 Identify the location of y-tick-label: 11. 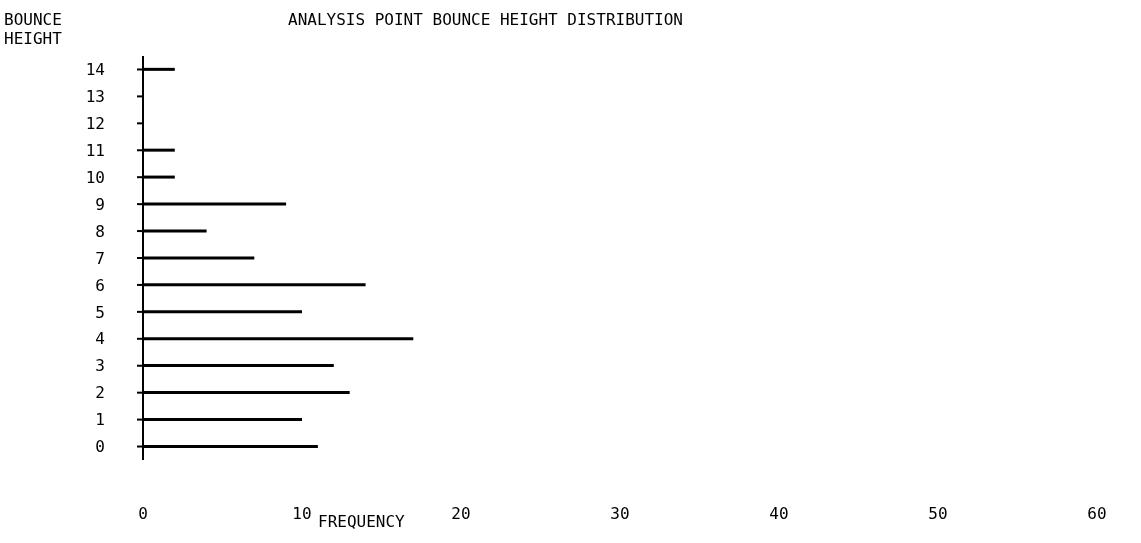
(95, 150).